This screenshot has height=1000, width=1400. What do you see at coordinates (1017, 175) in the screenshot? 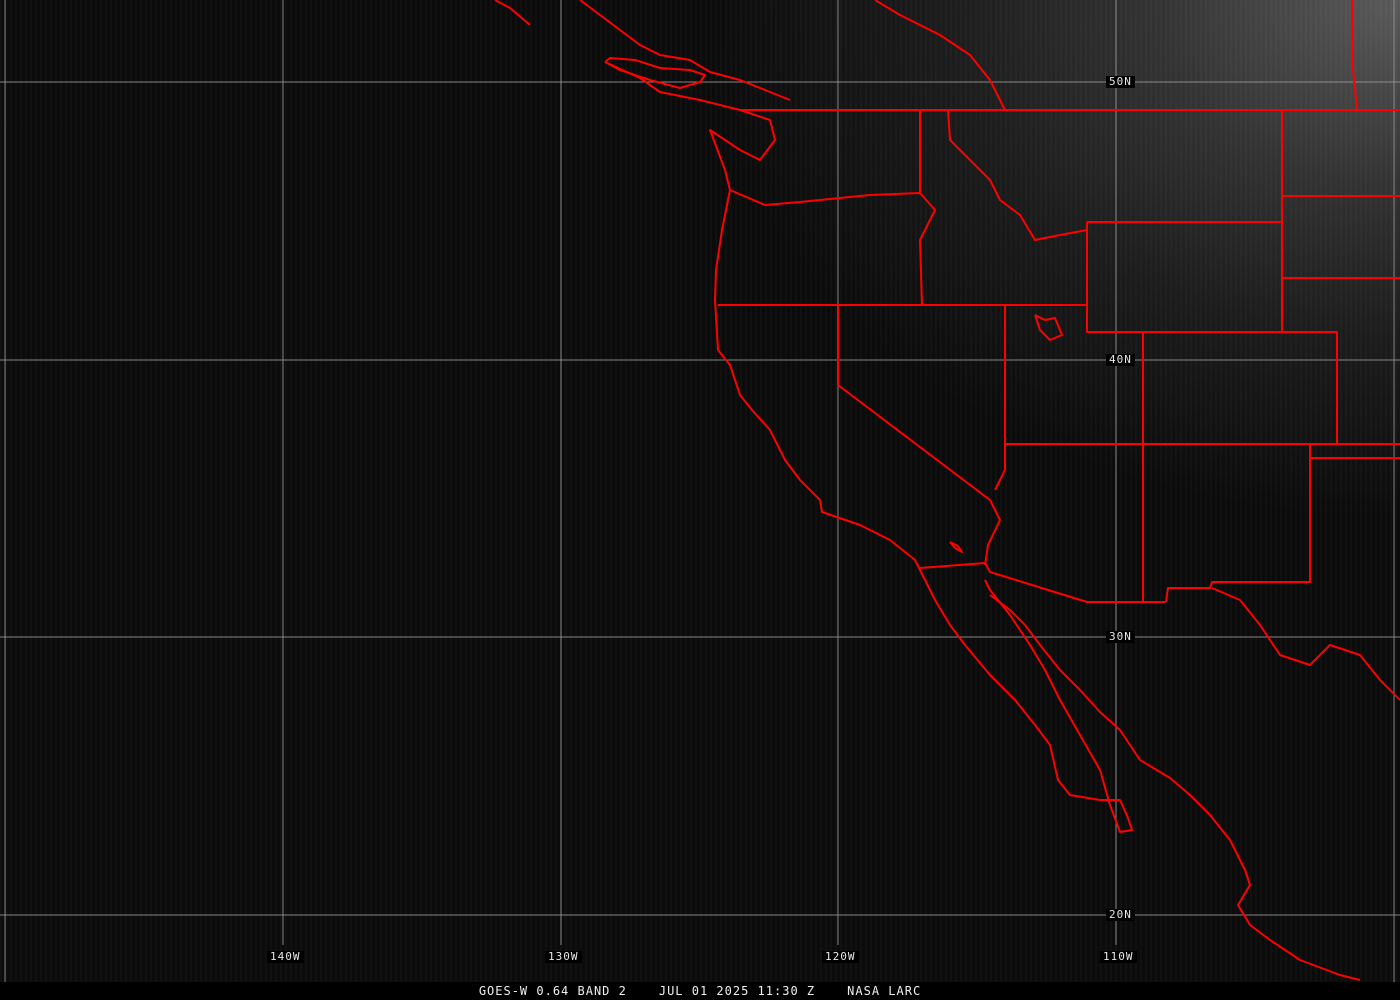
I see `id-mt-border` at bounding box center [1017, 175].